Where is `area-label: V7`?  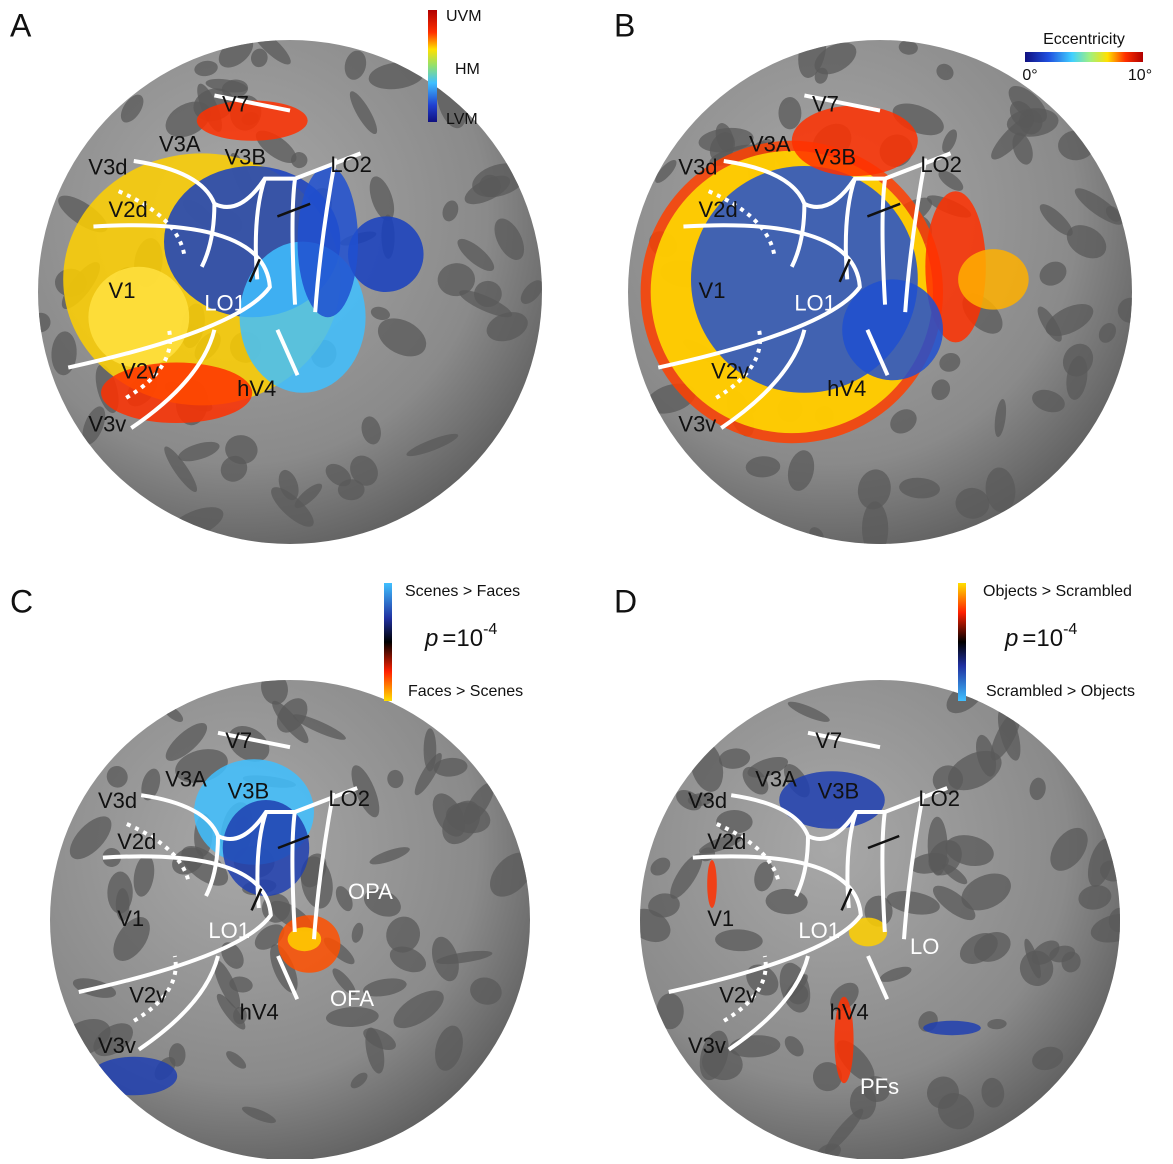 area-label: V7 is located at coordinates (825, 103).